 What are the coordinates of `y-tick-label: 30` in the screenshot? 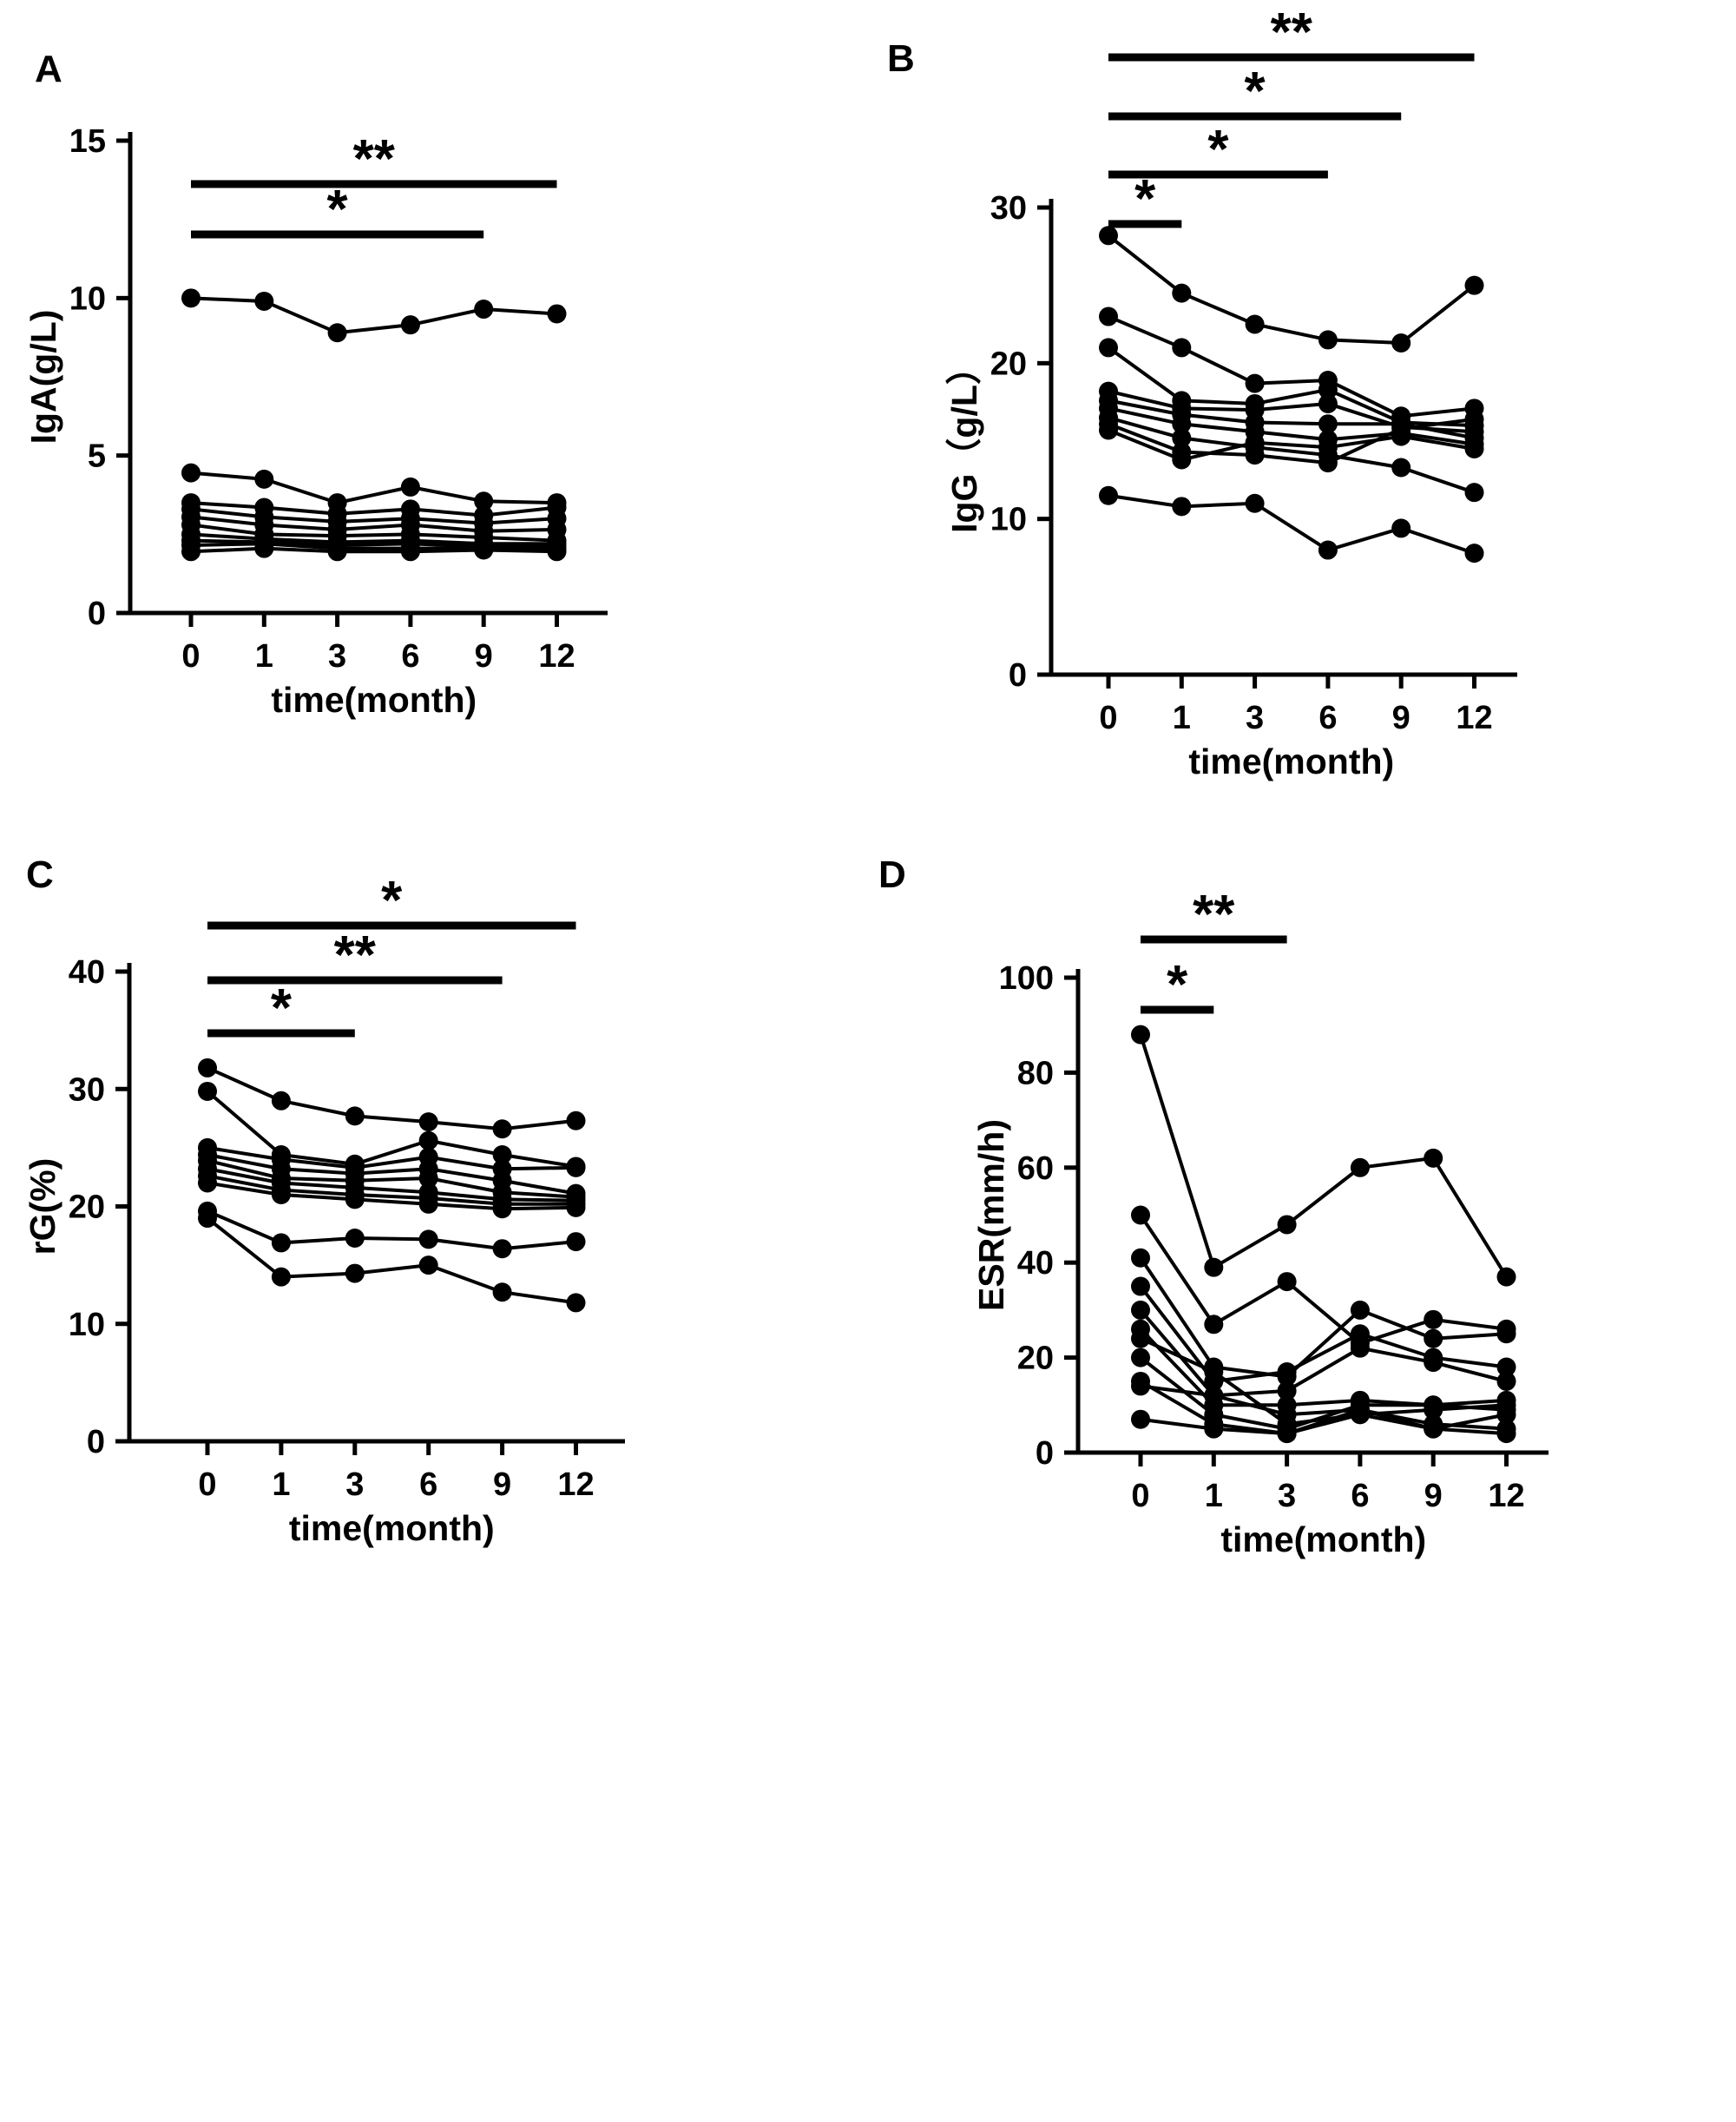 It's located at (1008, 208).